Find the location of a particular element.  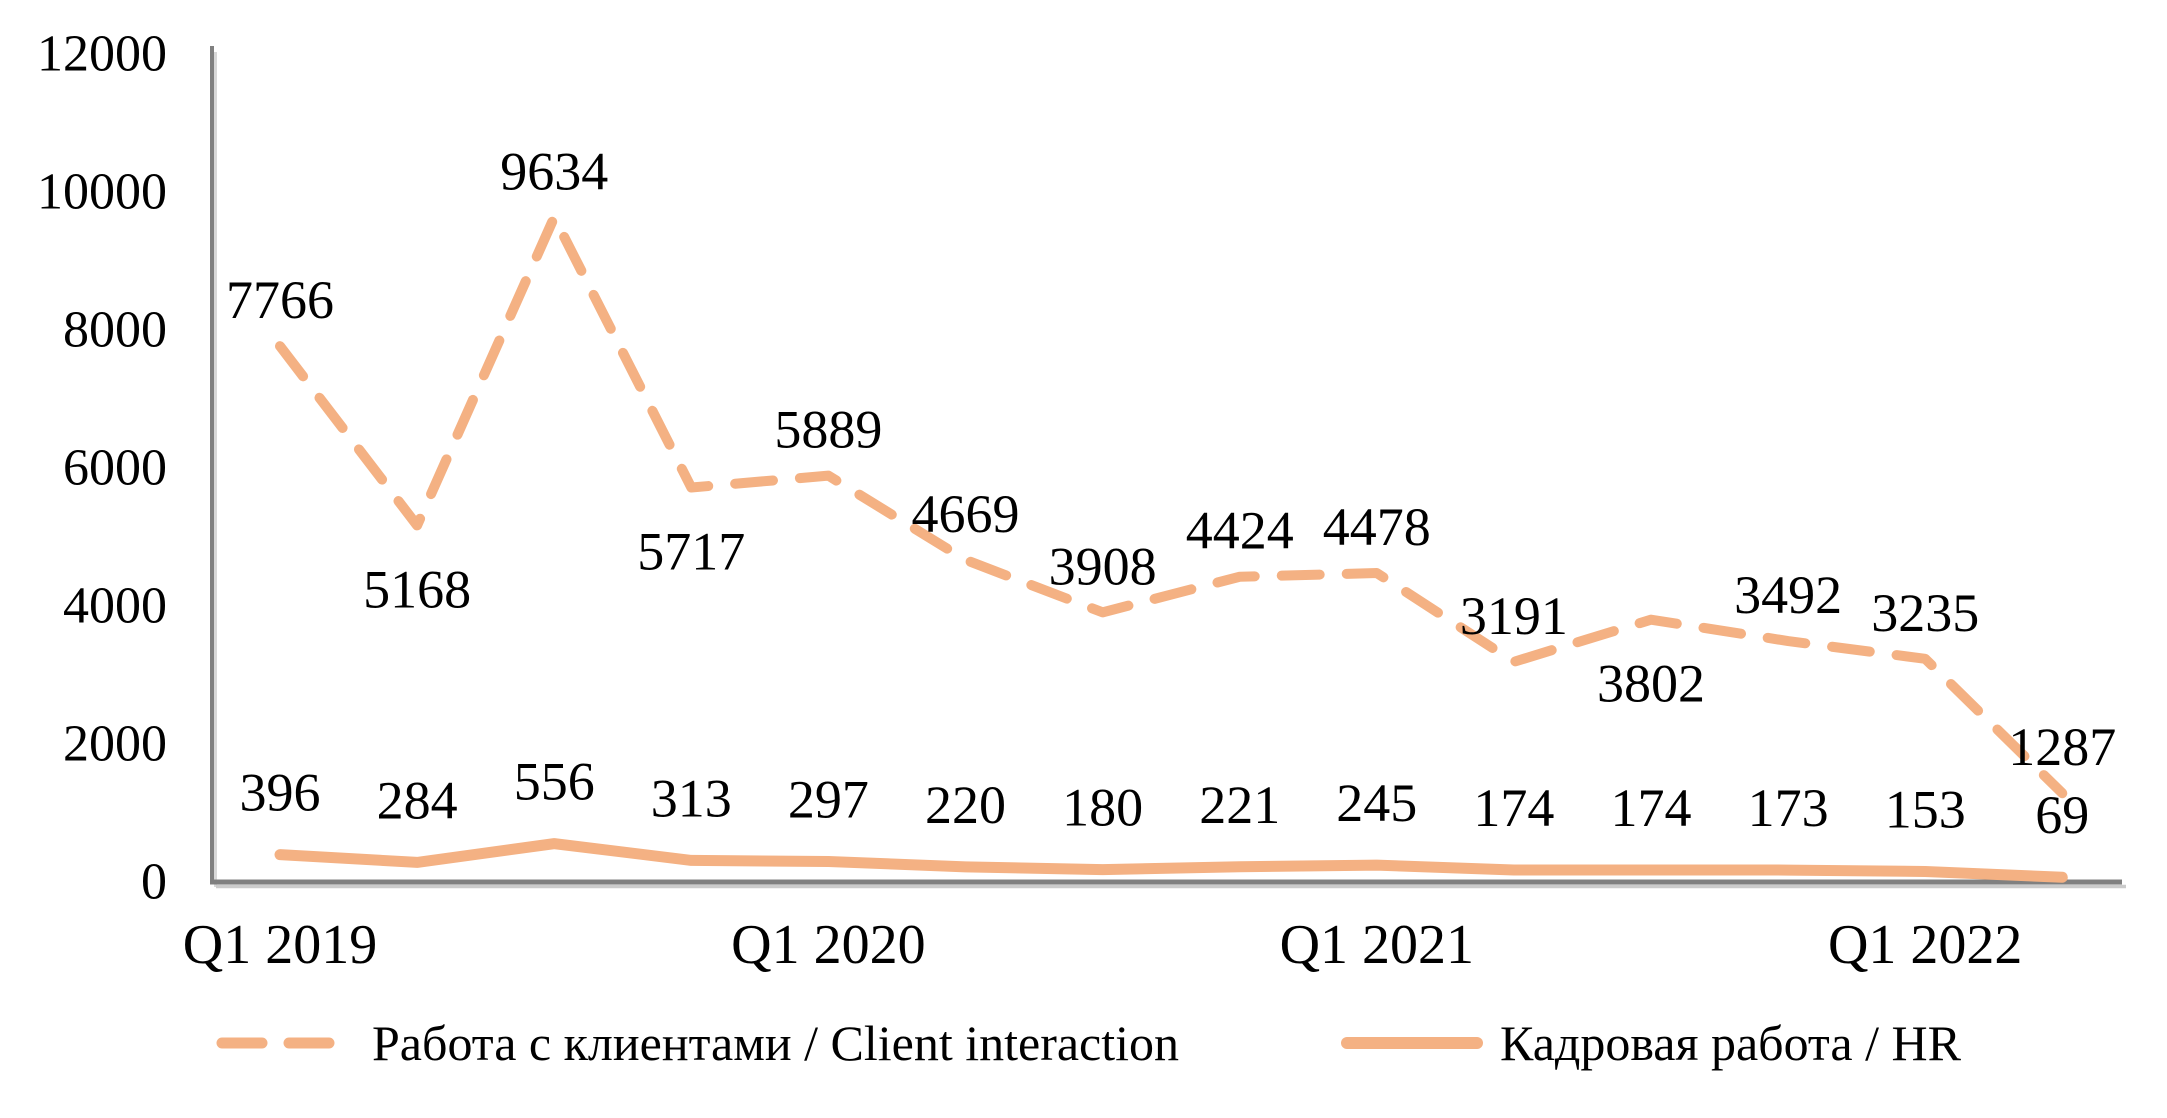

y-tick-label: 4000 is located at coordinates (115, 606).